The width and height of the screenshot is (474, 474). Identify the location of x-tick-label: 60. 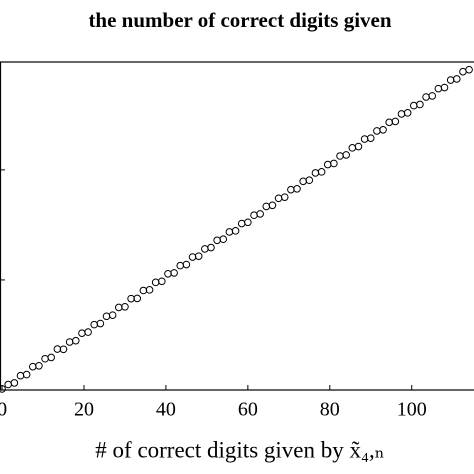
(248, 410).